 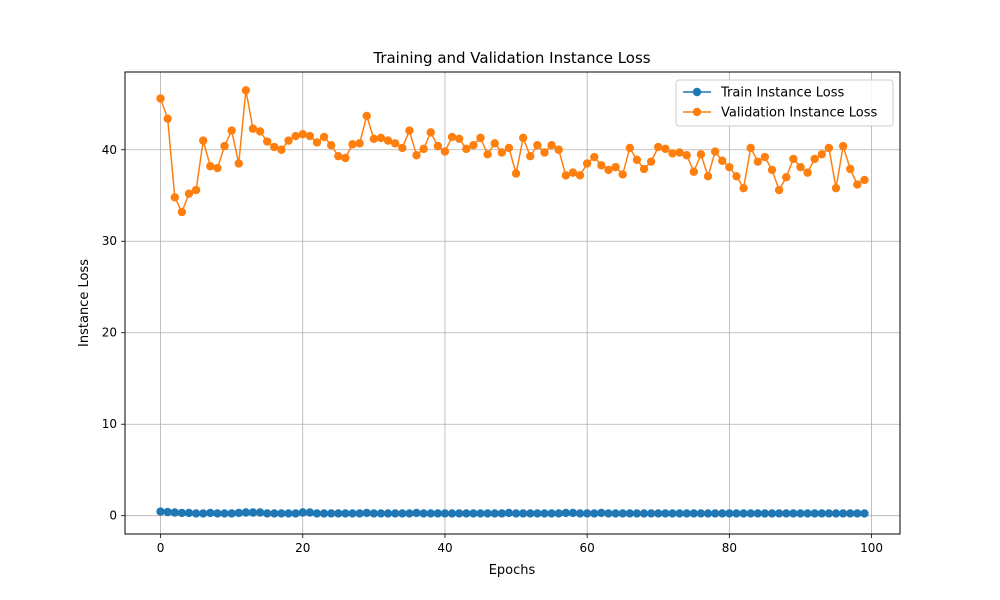 What do you see at coordinates (697, 92) in the screenshot?
I see `legend-marker` at bounding box center [697, 92].